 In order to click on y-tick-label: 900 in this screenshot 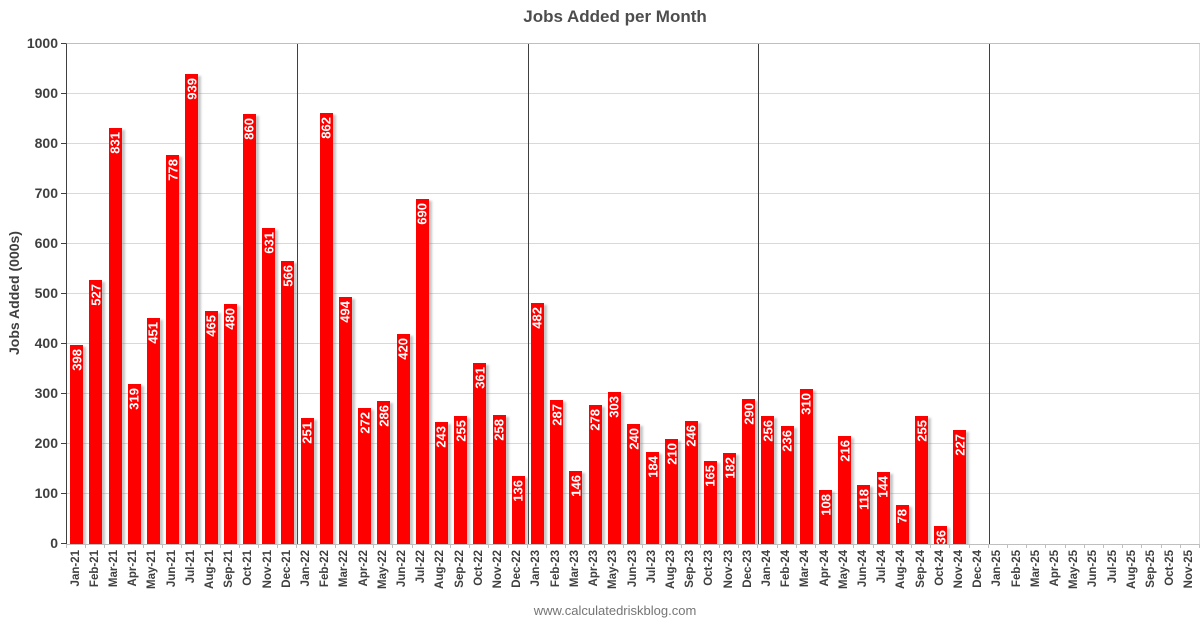, I will do `click(46, 93)`.